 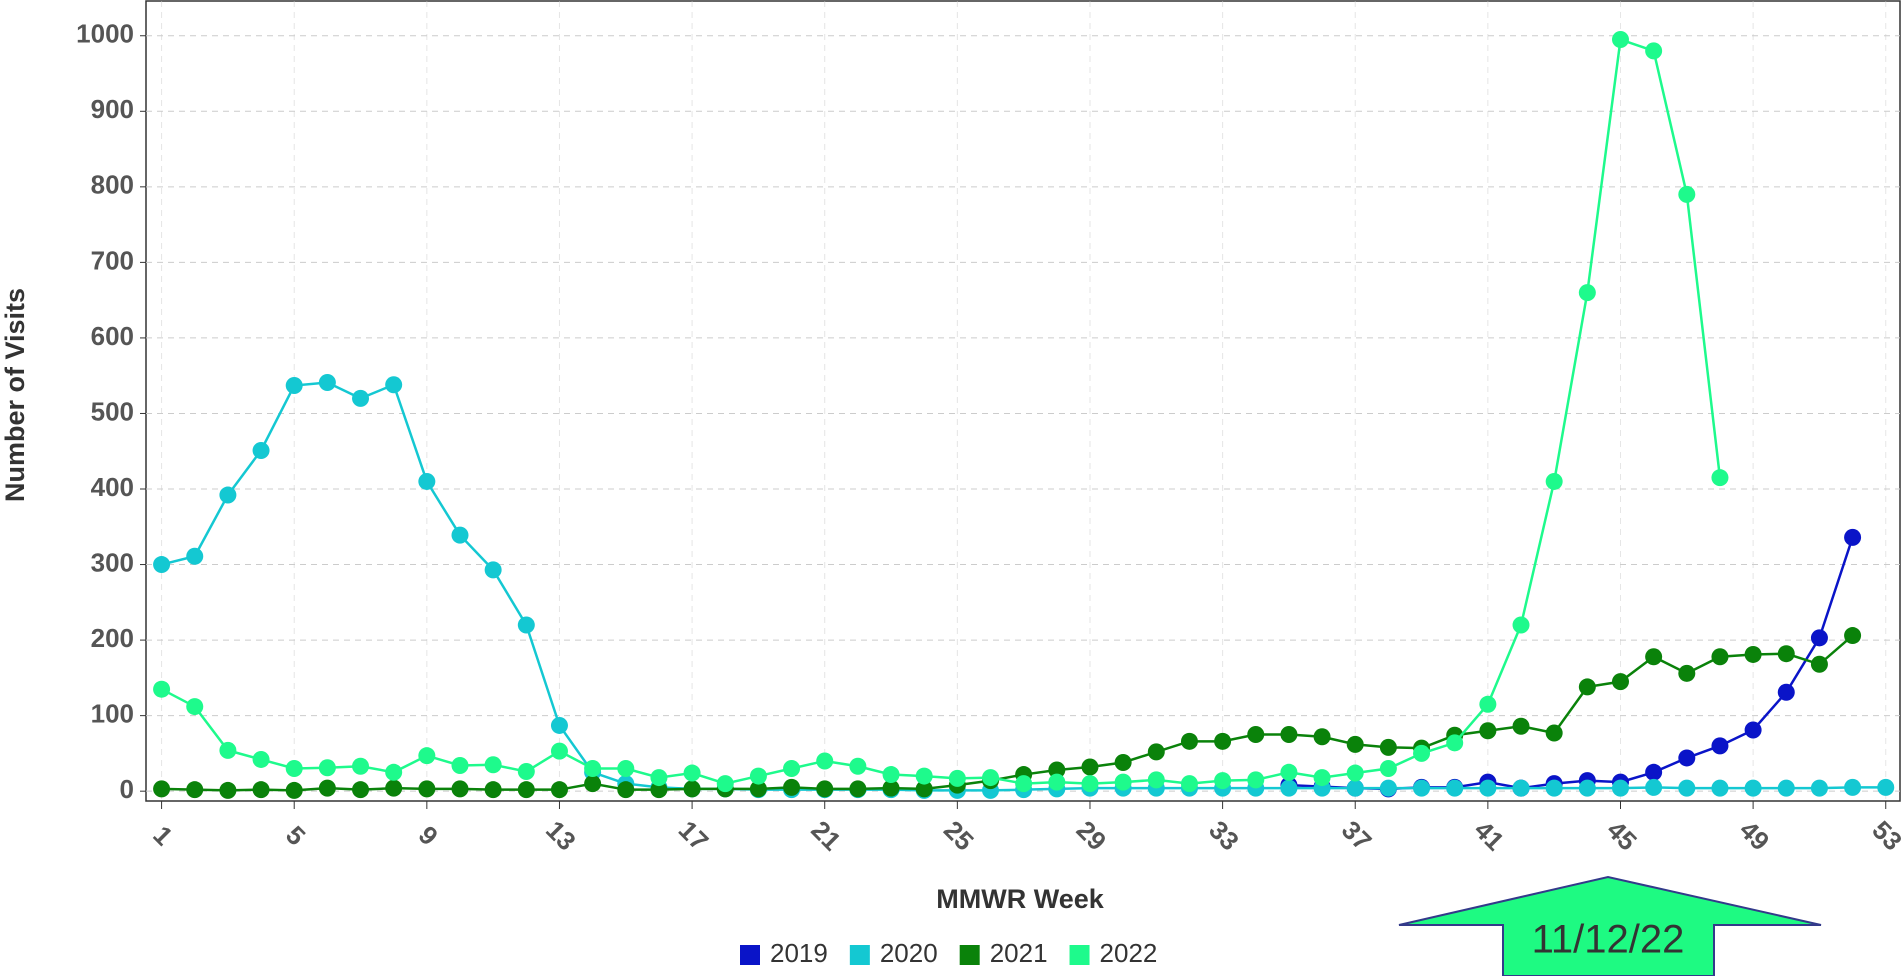 I want to click on y-tick-label: 700, so click(x=112, y=260).